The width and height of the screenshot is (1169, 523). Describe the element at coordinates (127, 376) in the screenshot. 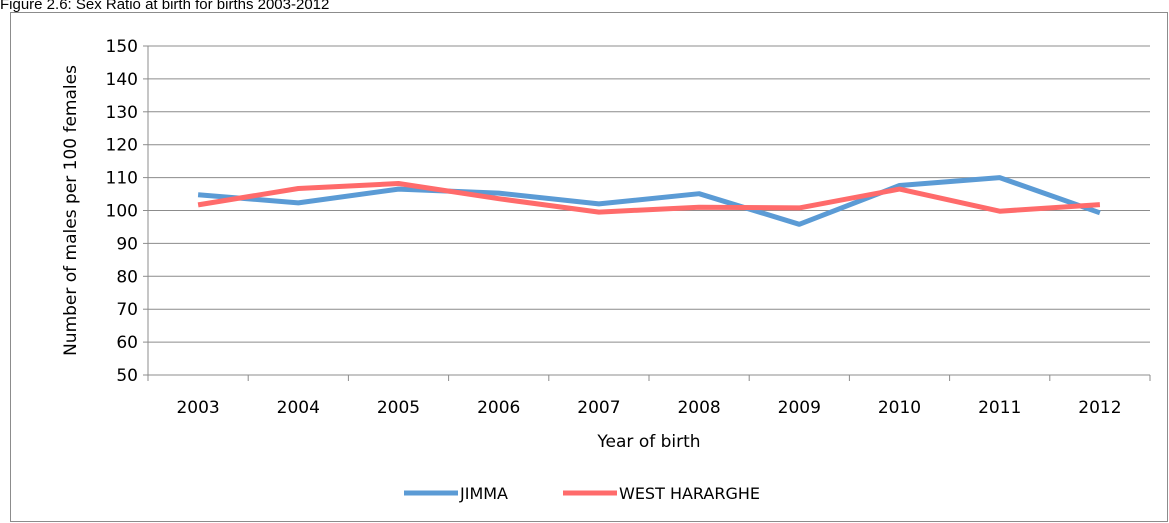

I see `y-tick-label: 50` at that location.